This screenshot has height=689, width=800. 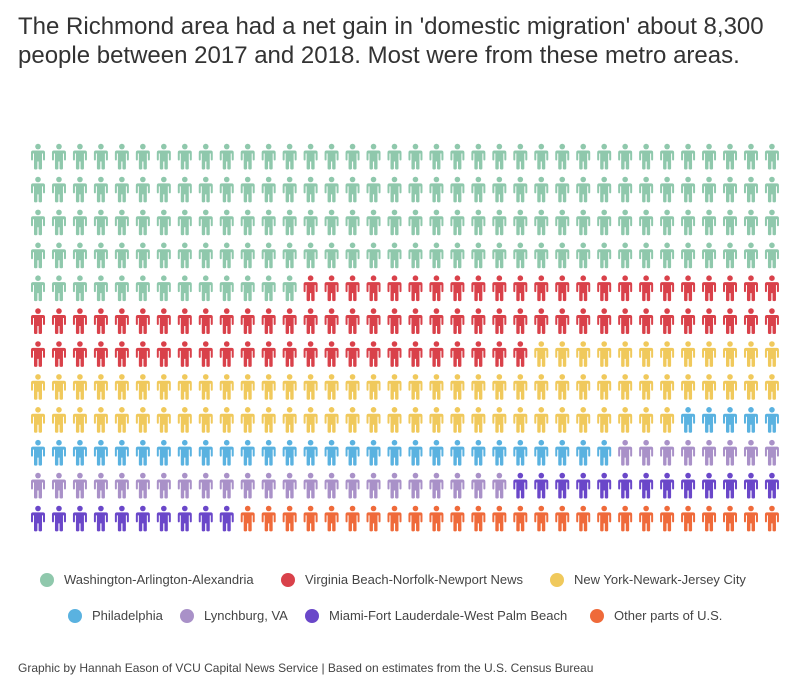 I want to click on legend-item-miami: Miami-Fort Lauderdale-West Palm Beach, so click(x=436, y=615).